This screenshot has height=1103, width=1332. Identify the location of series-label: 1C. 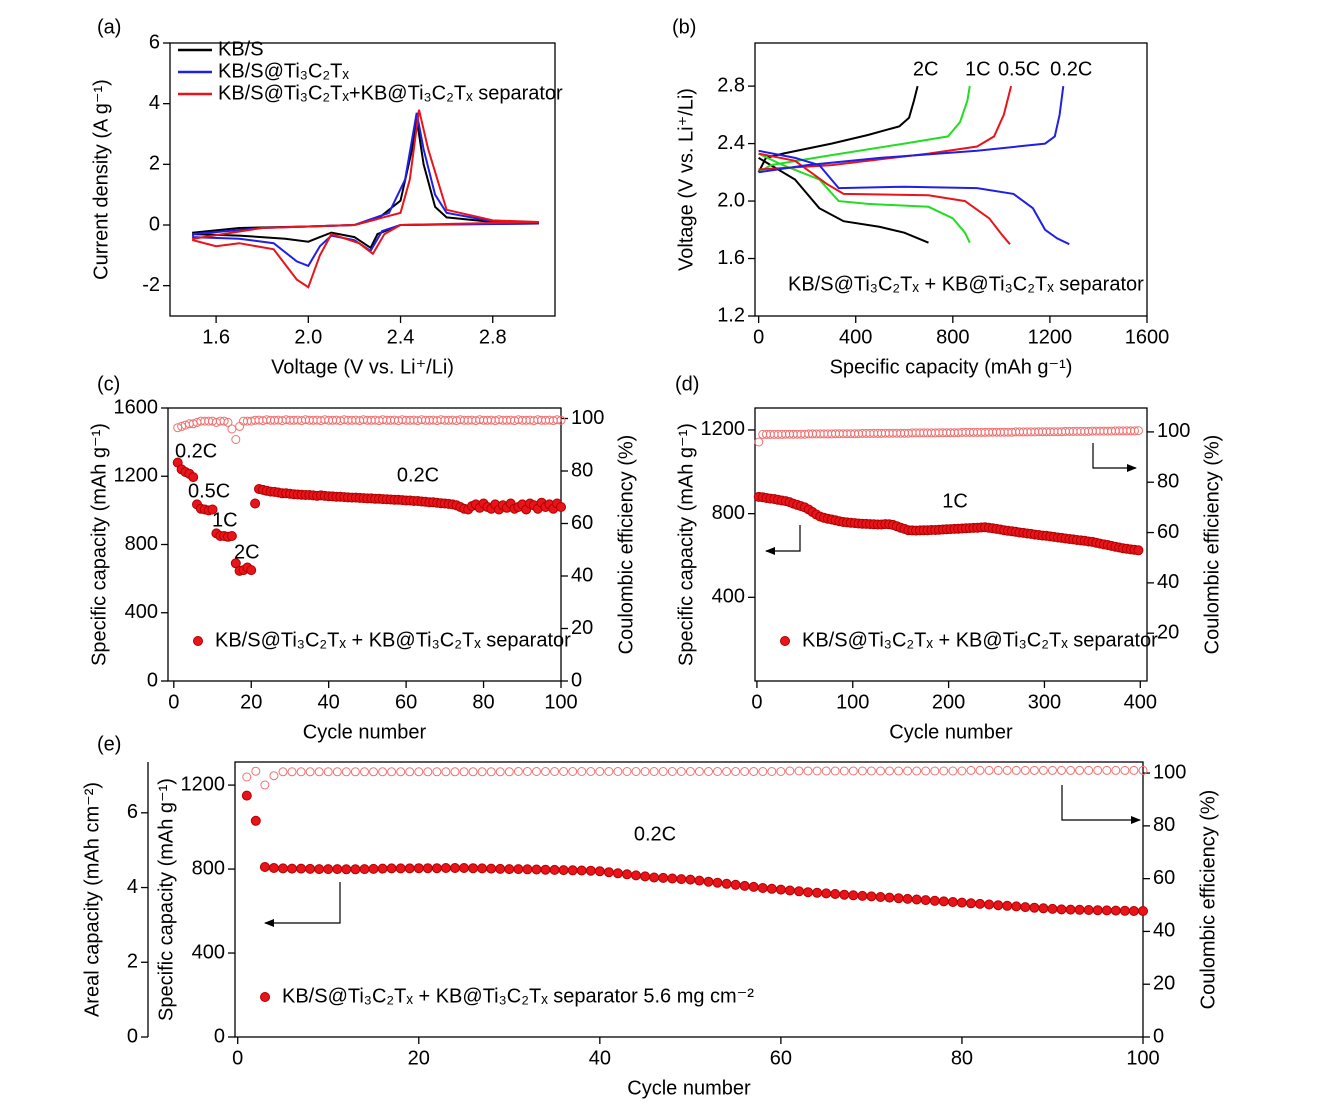
(978, 69).